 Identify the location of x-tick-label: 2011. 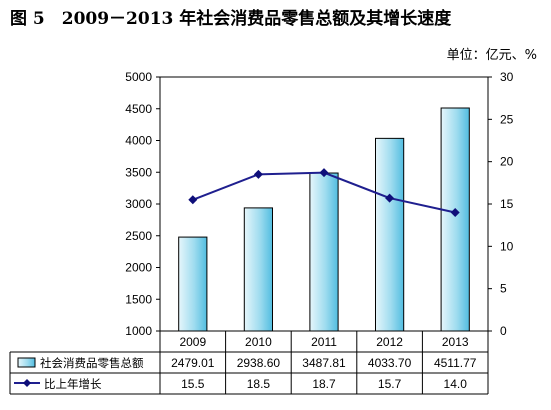
(324, 342).